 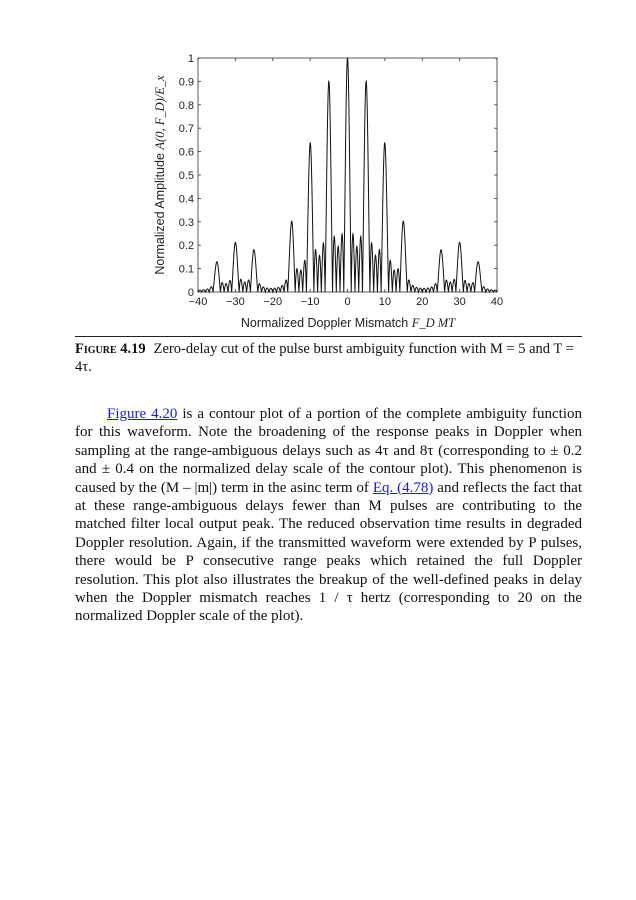 What do you see at coordinates (348, 323) in the screenshot?
I see `x-axis-label: Normalized Doppler Mismatch F_D MT` at bounding box center [348, 323].